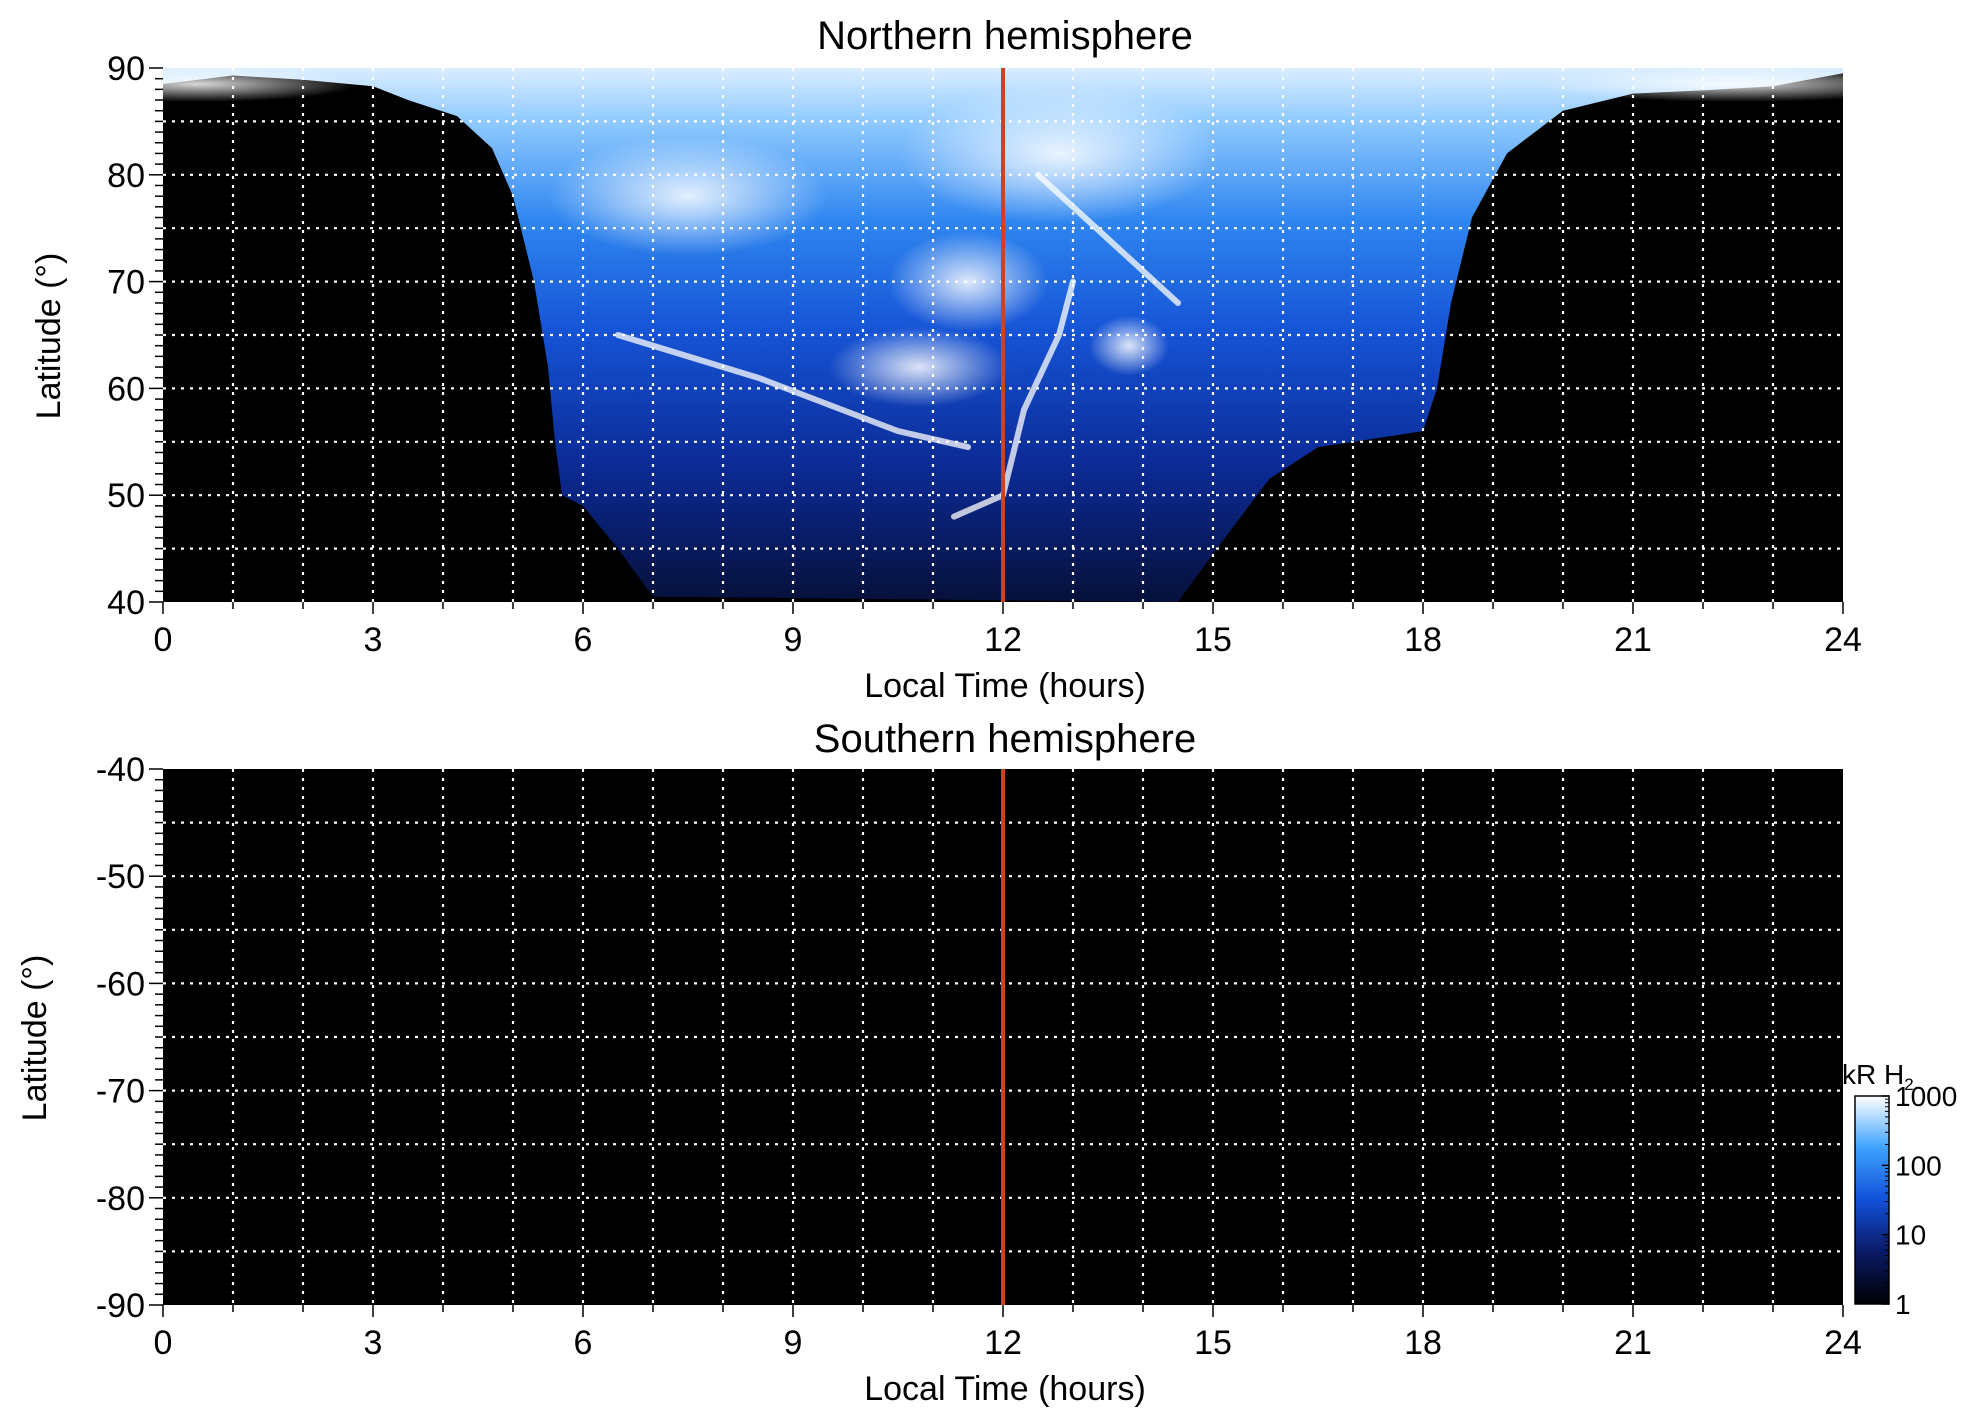 The height and width of the screenshot is (1423, 1983). Describe the element at coordinates (1926, 1096) in the screenshot. I see `colorbar-tick-label: 1000` at that location.